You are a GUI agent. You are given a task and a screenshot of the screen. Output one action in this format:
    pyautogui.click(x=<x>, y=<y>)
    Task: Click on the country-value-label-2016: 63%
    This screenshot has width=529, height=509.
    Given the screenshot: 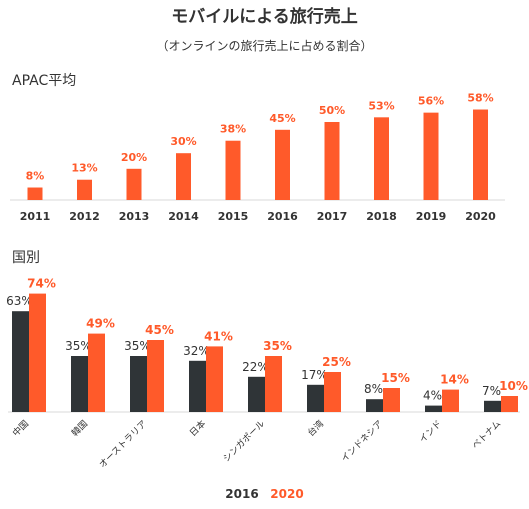 What is the action you would take?
    pyautogui.click(x=19, y=301)
    